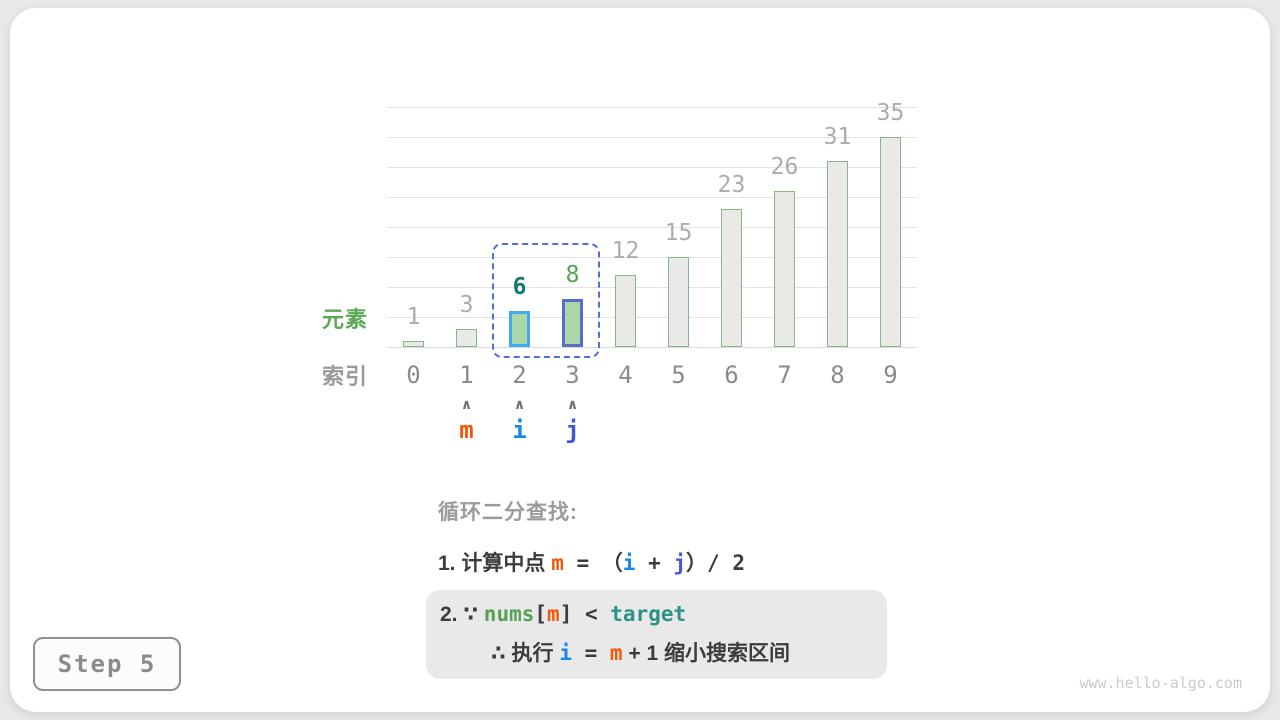 This screenshot has height=720, width=1280. Describe the element at coordinates (680, 563) in the screenshot. I see `var-j: j` at that location.